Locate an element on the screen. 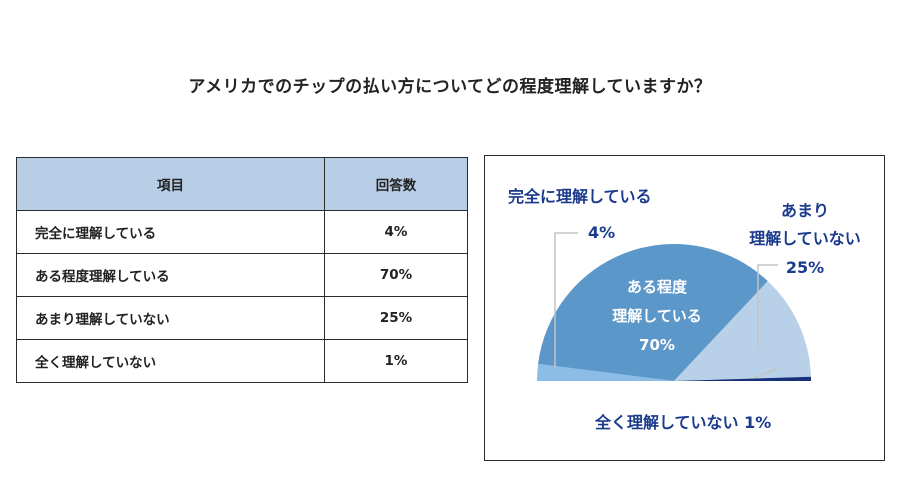 This screenshot has height=483, width=900. table-row: ある程度理解している 70% is located at coordinates (242, 275).